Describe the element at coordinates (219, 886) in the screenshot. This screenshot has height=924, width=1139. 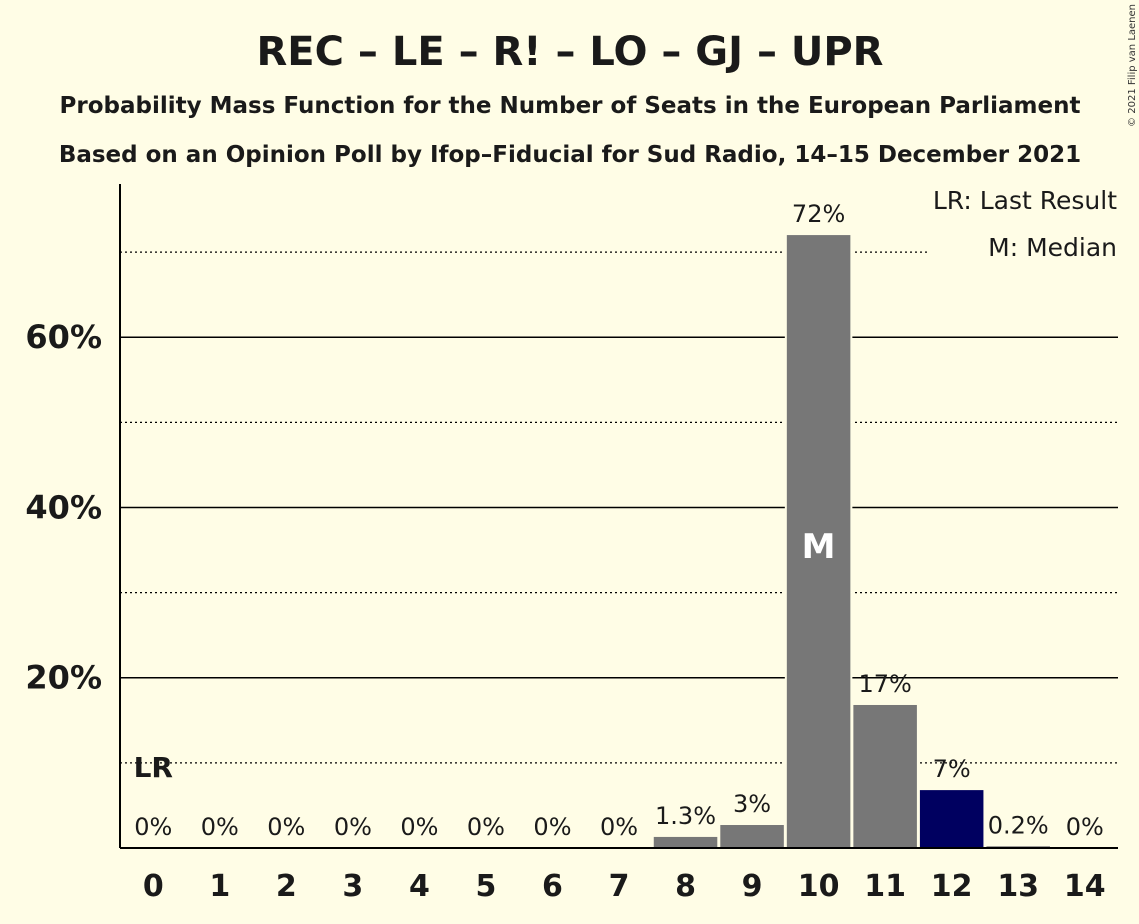
I see `x-tick-label: 1` at that location.